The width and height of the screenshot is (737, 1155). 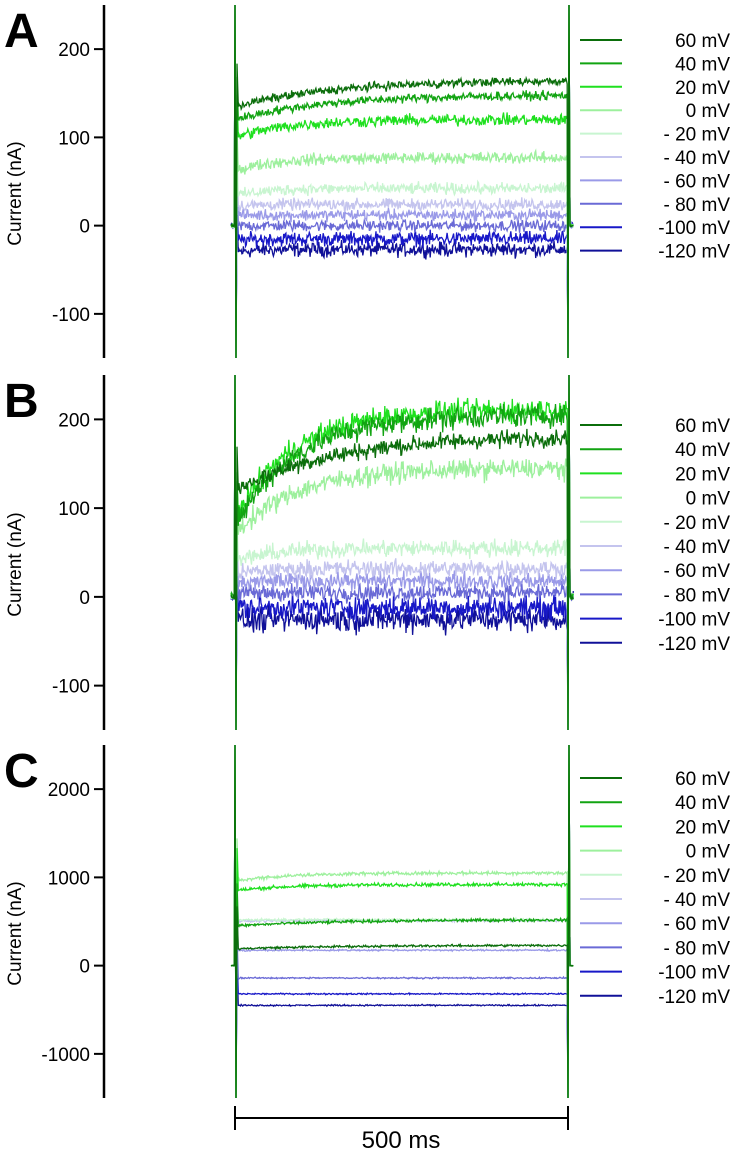 I want to click on panel-letter-c: C, so click(x=21, y=771).